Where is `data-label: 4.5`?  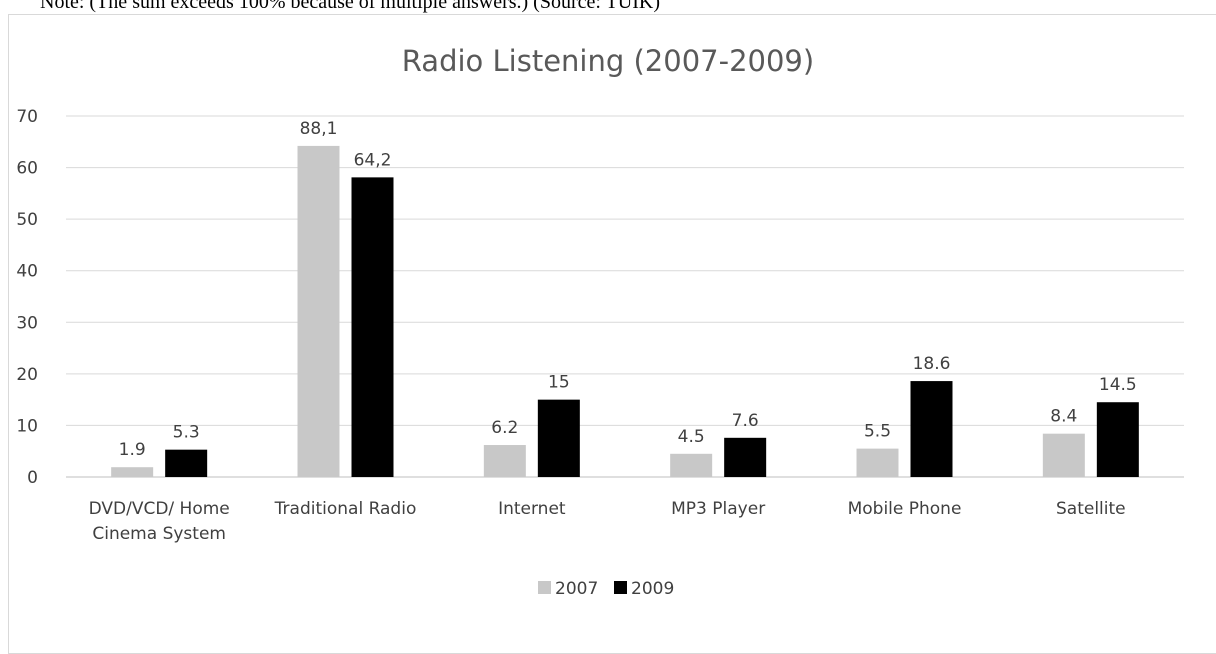
data-label: 4.5 is located at coordinates (691, 437).